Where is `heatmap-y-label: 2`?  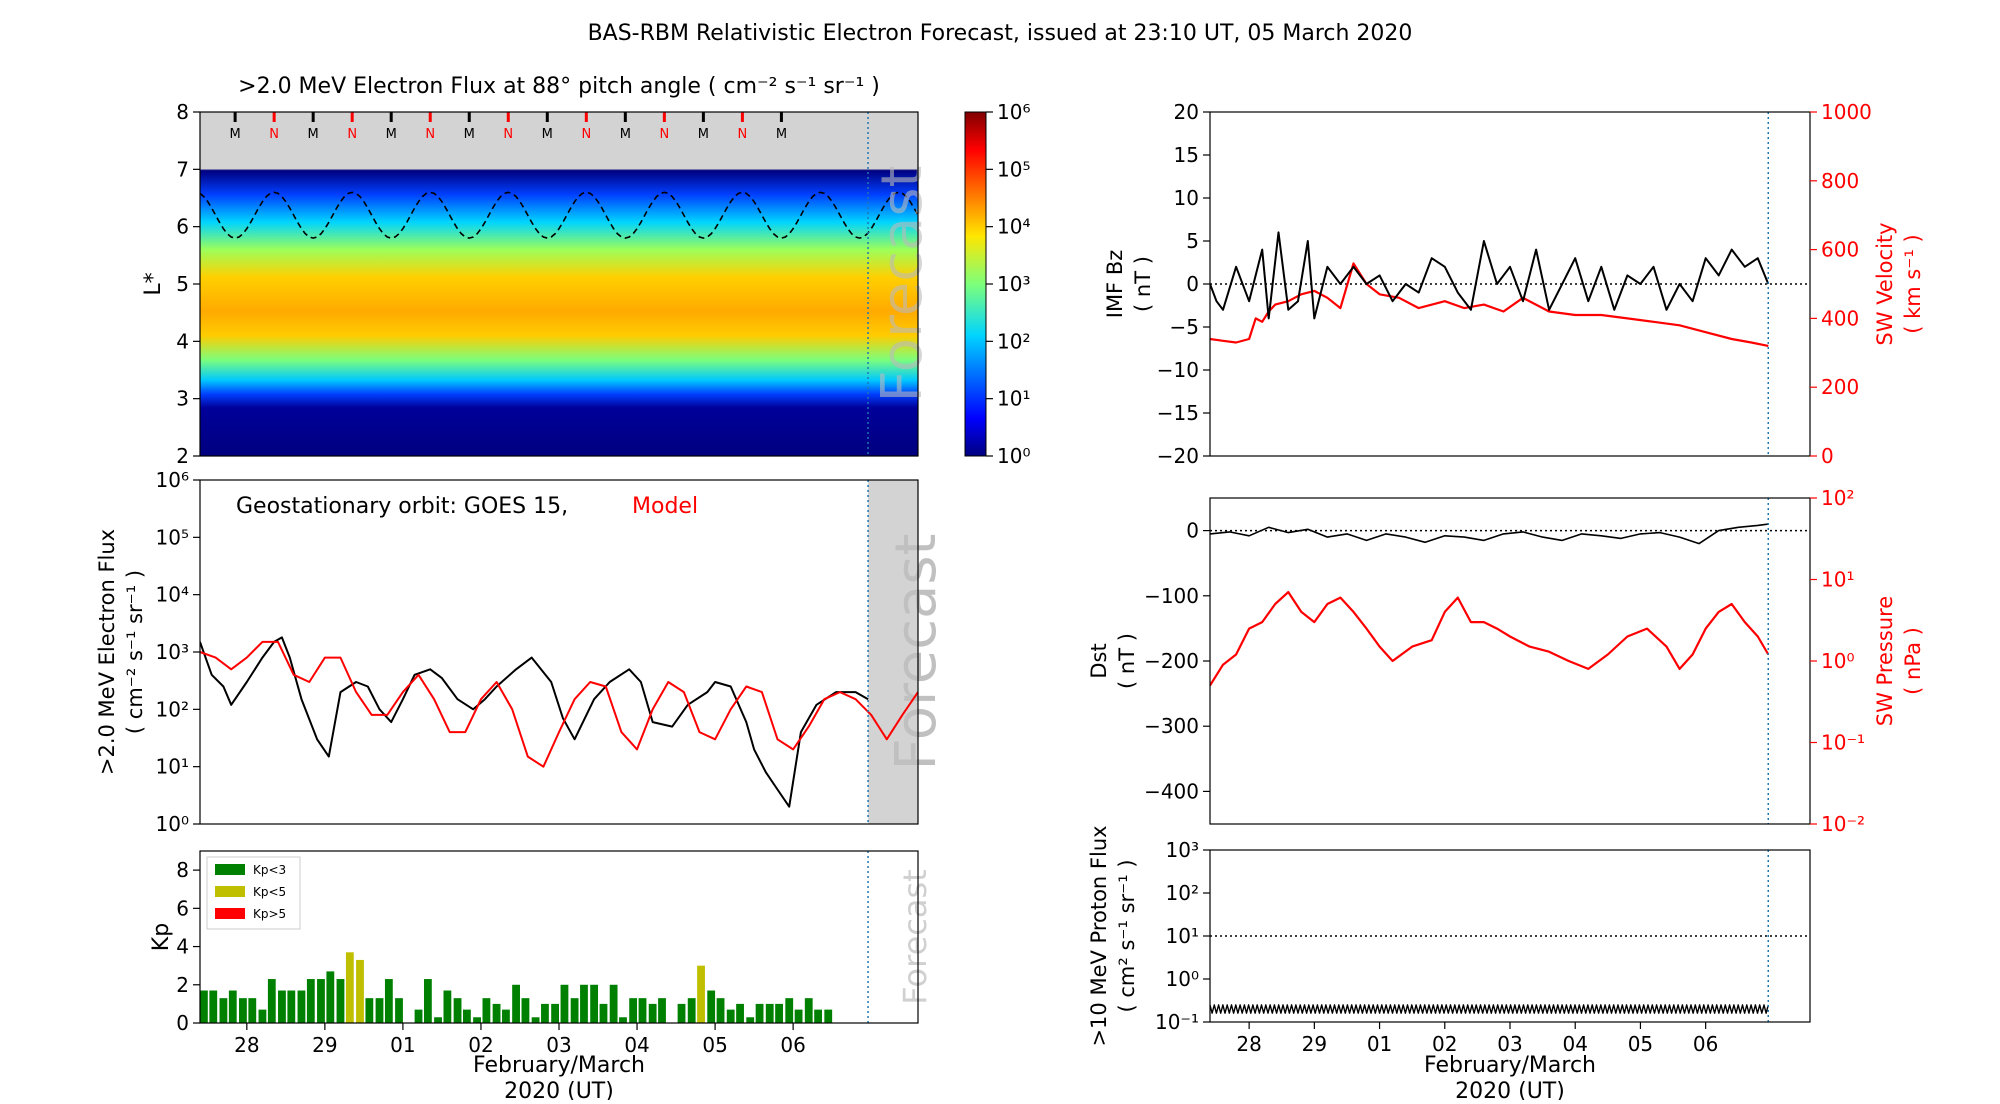 heatmap-y-label: 2 is located at coordinates (182, 456).